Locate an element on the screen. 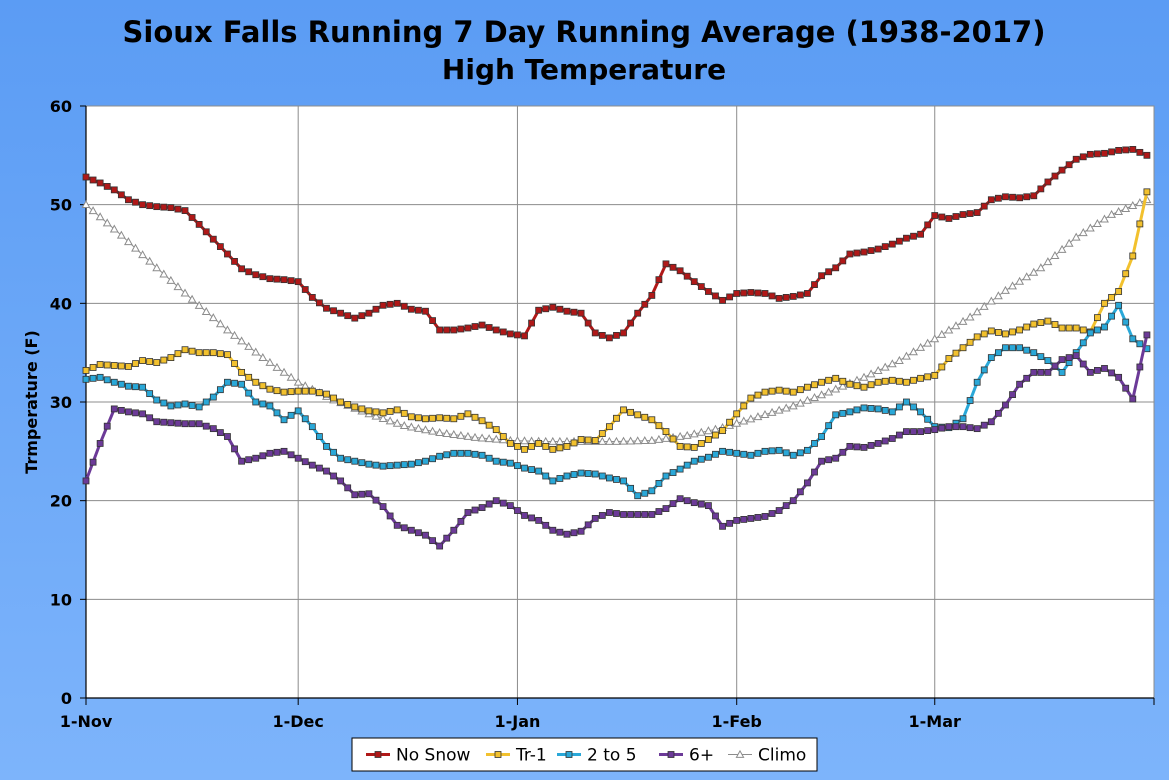 The image size is (1169, 780). legend-swatch-marker is located at coordinates (498, 754).